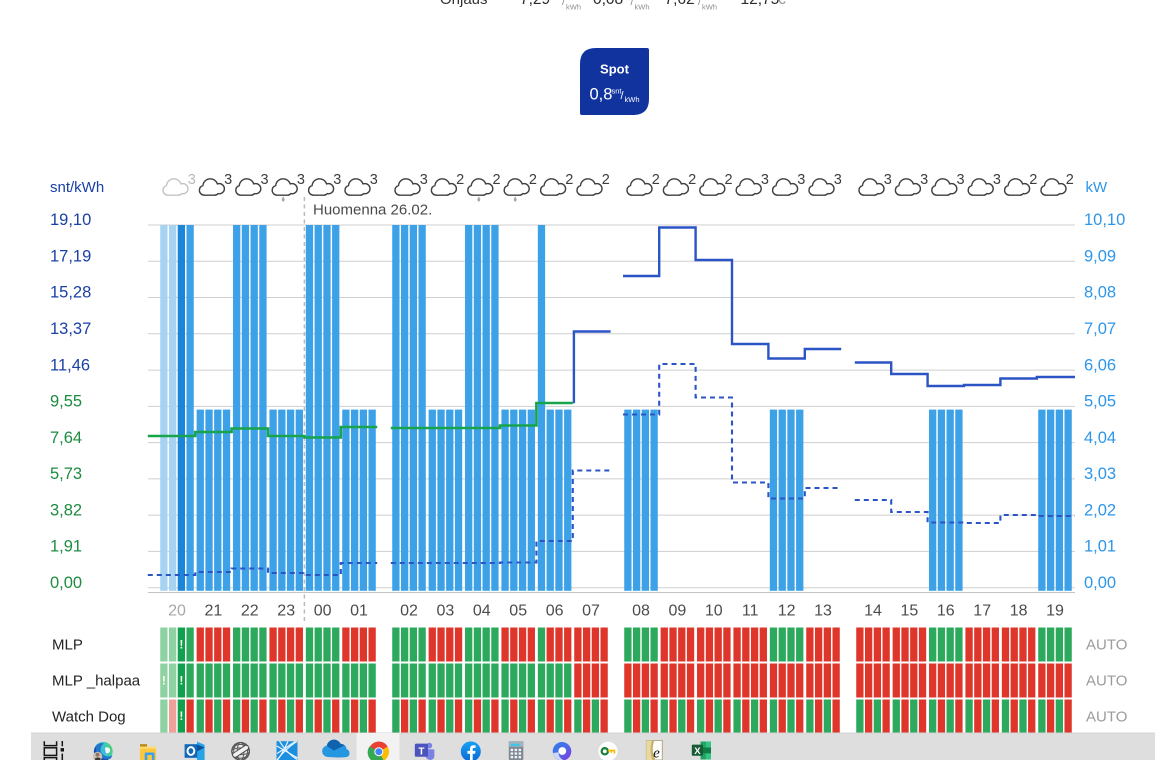 The width and height of the screenshot is (1155, 760). Describe the element at coordinates (873, 610) in the screenshot. I see `svg-text: 14` at that location.